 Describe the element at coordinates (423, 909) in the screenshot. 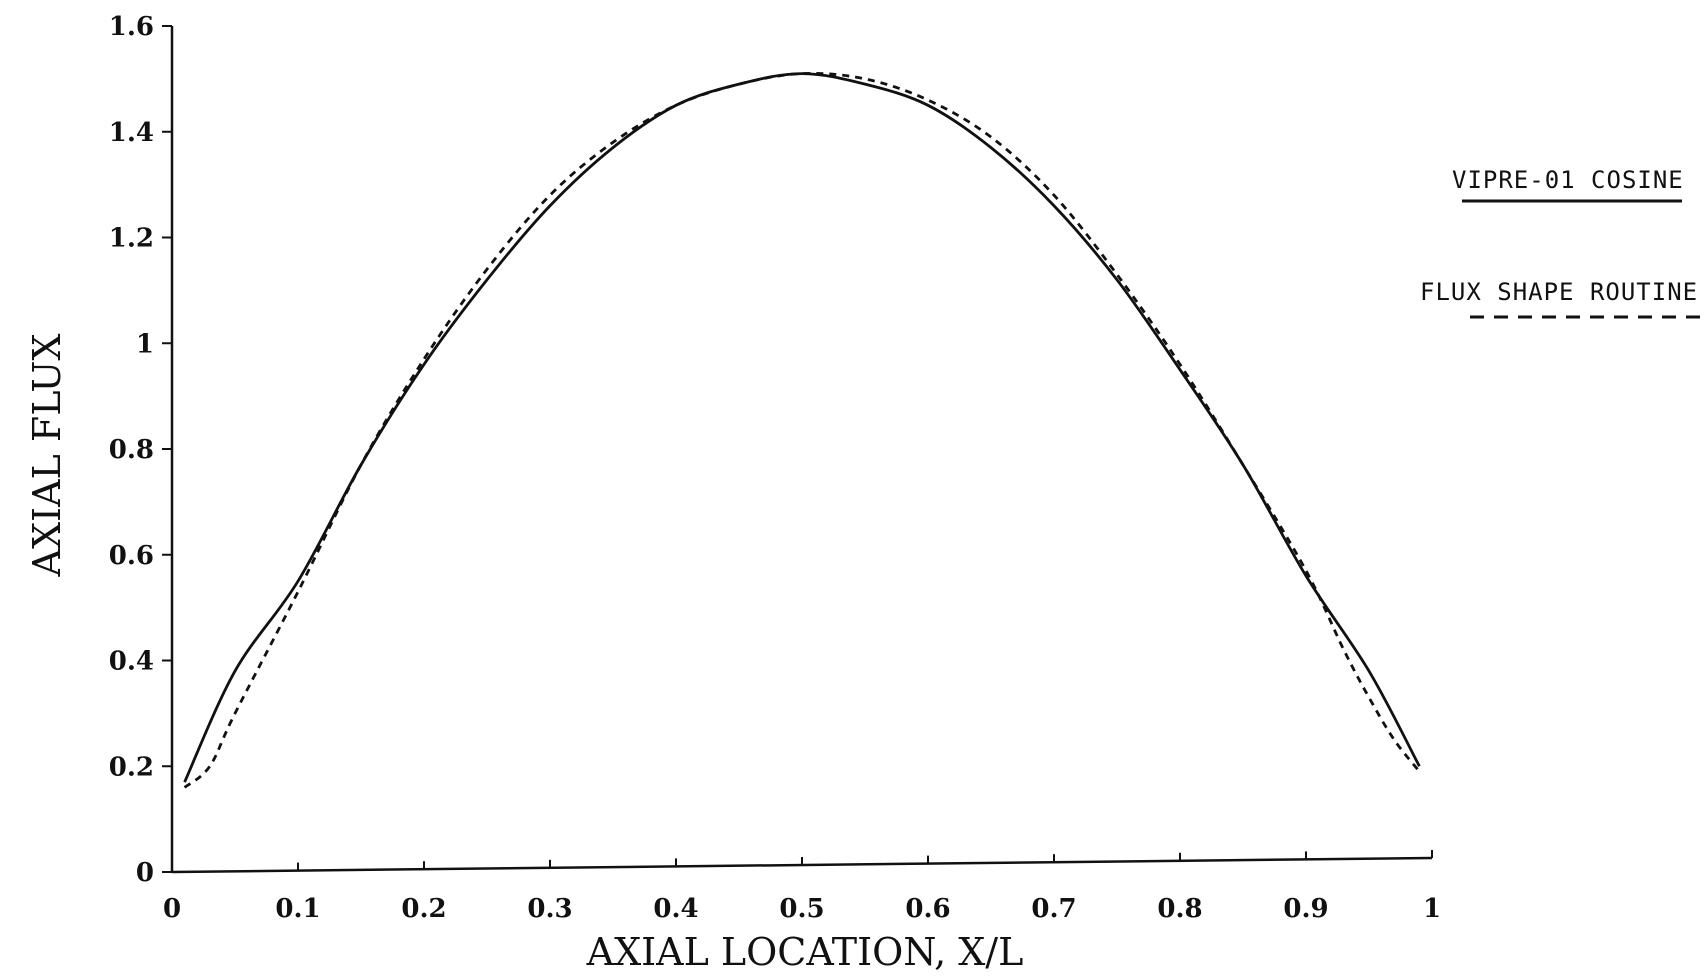

I see `x-tick-label: 0.2` at that location.